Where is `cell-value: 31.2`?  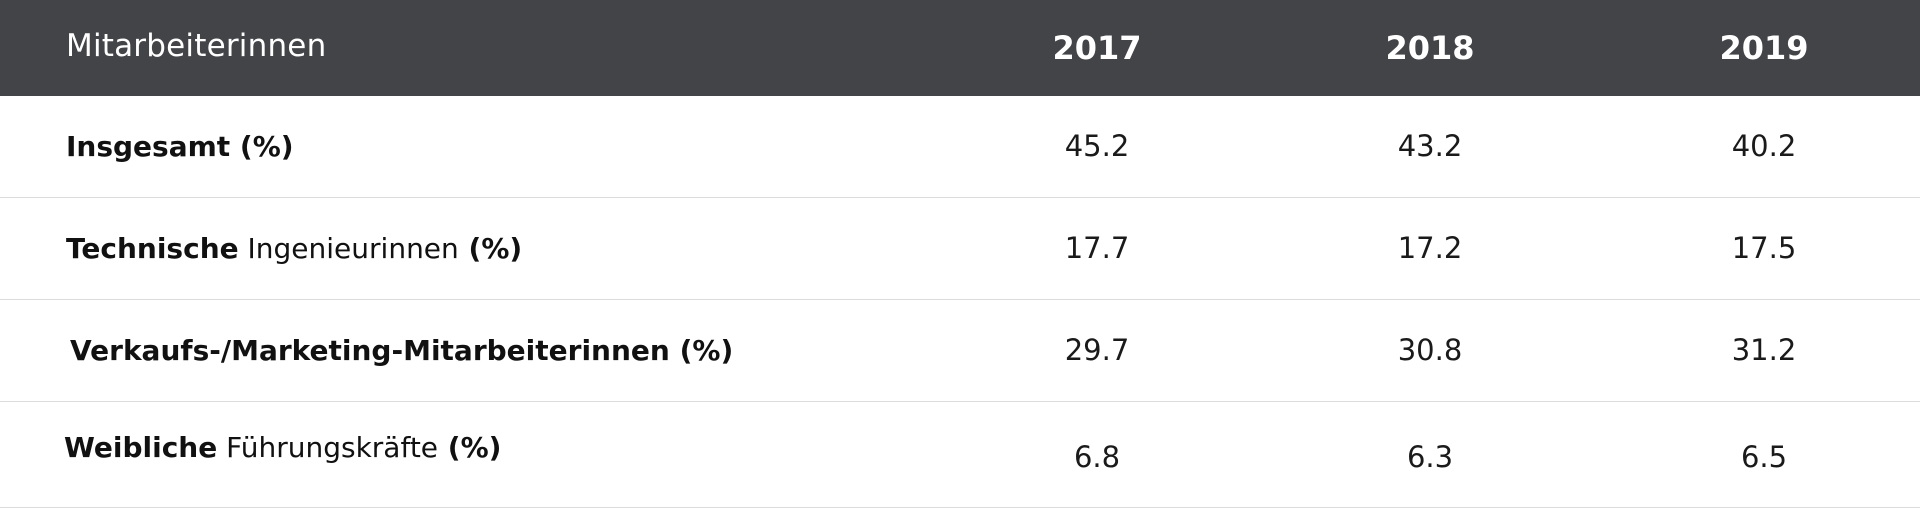 cell-value: 31.2 is located at coordinates (1764, 350).